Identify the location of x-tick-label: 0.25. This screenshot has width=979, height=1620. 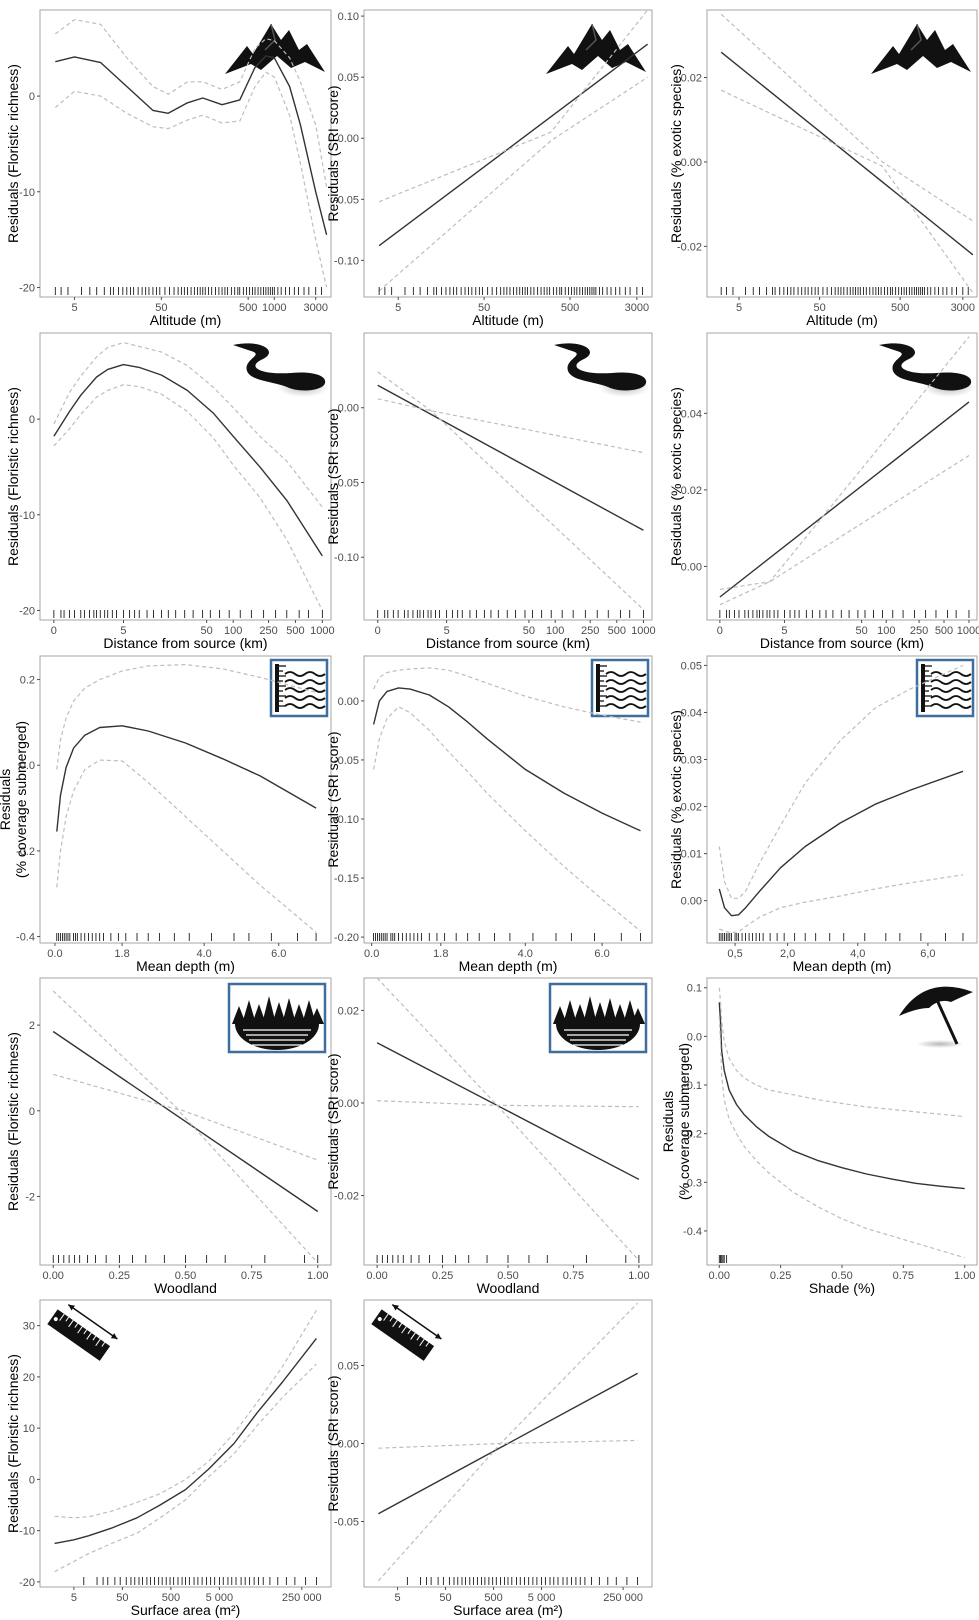
(119, 1276).